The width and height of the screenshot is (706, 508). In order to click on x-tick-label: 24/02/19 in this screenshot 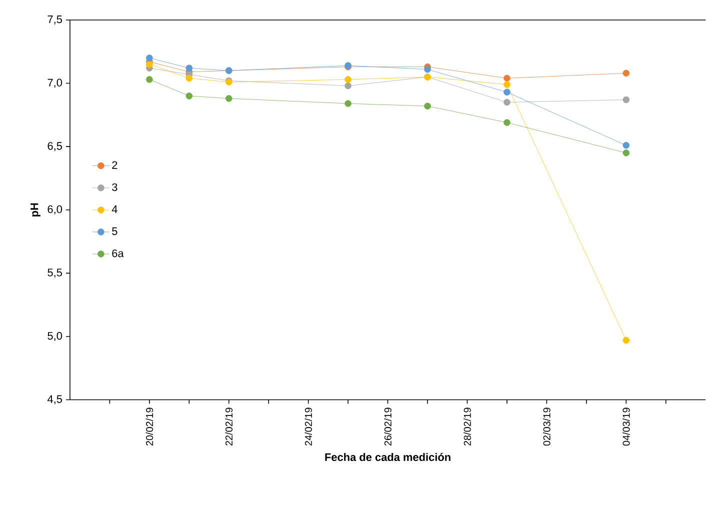, I will do `click(308, 427)`.